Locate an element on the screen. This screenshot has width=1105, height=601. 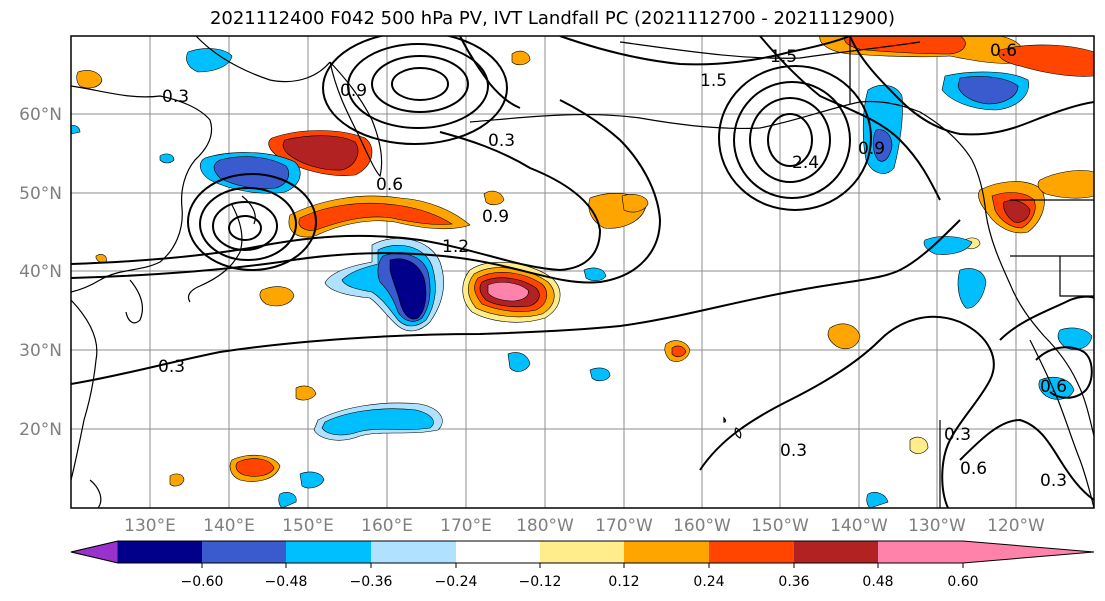
colorbar-tick: −0.12 is located at coordinates (540, 582).